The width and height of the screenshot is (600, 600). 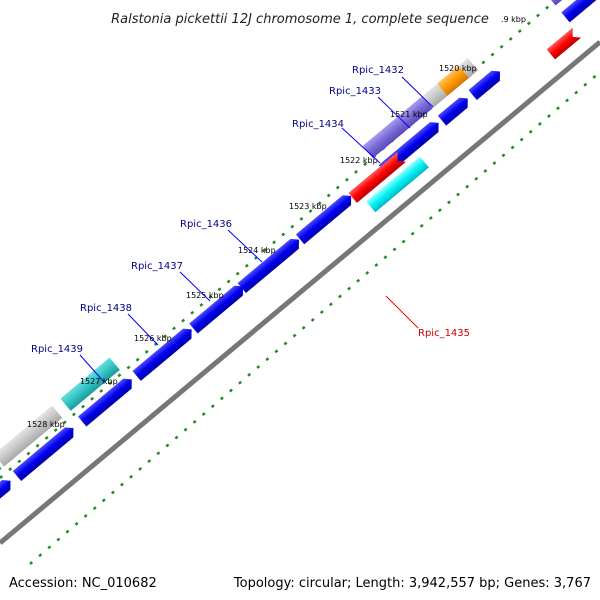 What do you see at coordinates (157, 266) in the screenshot?
I see `gene-label: Rpic_1437` at bounding box center [157, 266].